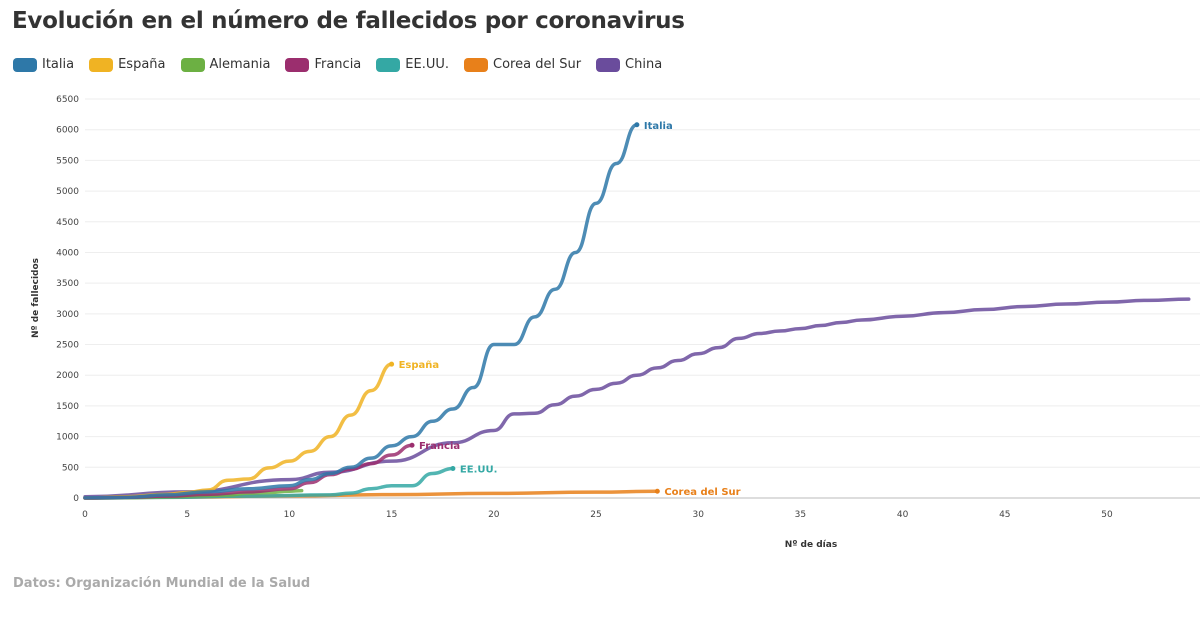 This screenshot has width=1200, height=630. What do you see at coordinates (76, 499) in the screenshot?
I see `y-tick-label: 0` at bounding box center [76, 499].